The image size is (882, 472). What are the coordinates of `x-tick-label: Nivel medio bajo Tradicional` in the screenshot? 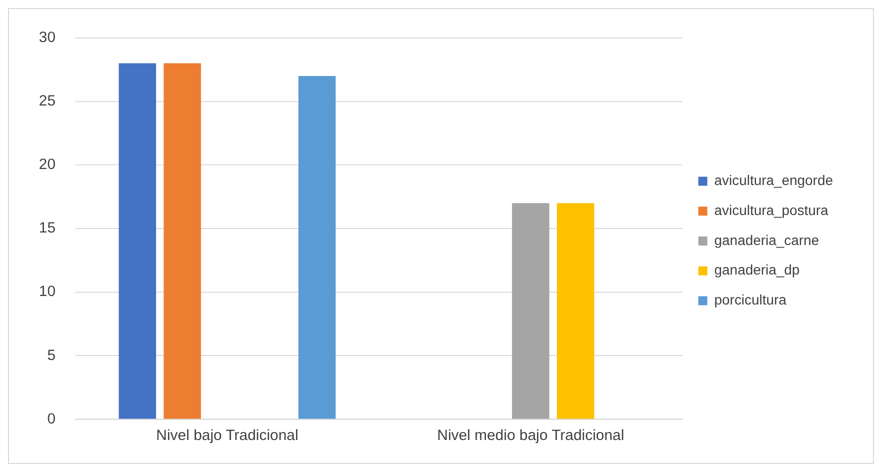 It's located at (530, 435).